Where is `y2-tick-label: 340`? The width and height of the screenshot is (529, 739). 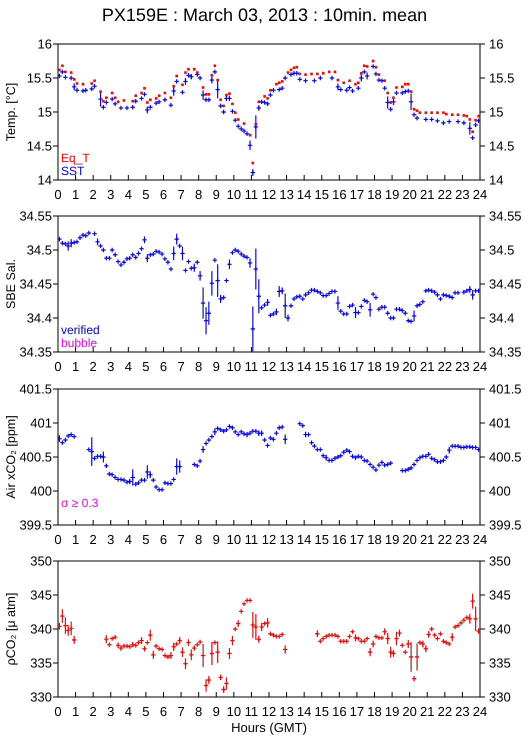
y2-tick-label: 340 is located at coordinates (500, 629).